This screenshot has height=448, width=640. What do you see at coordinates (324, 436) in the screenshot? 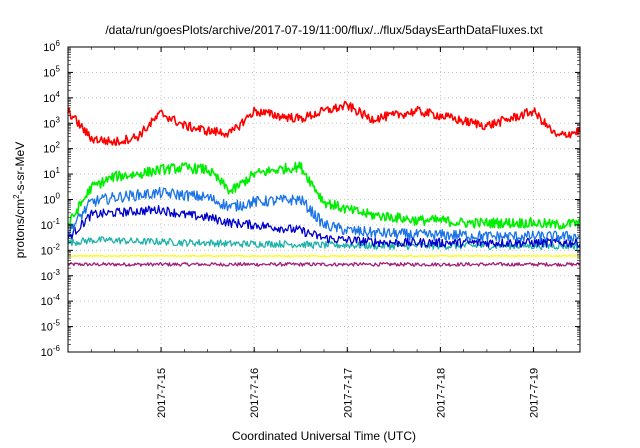
I see `x-axis-label: Coordinated Universal Time (UTC)` at bounding box center [324, 436].